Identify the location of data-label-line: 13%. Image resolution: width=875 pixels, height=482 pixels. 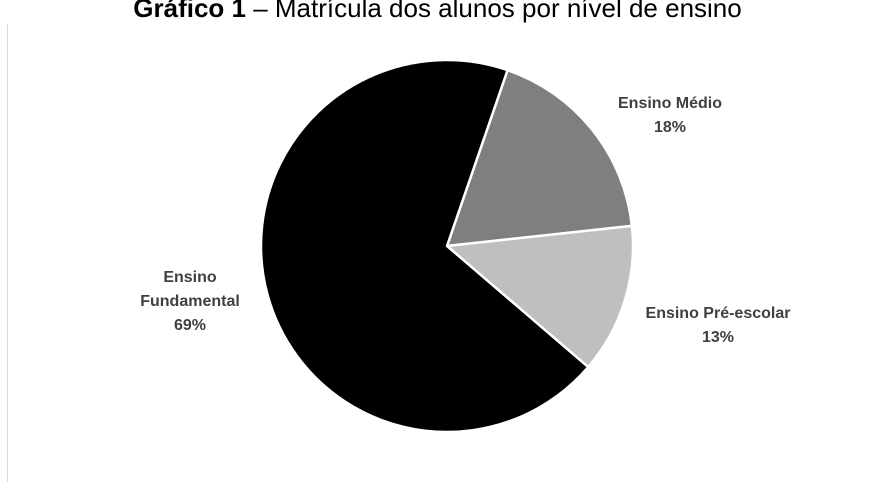
(718, 337).